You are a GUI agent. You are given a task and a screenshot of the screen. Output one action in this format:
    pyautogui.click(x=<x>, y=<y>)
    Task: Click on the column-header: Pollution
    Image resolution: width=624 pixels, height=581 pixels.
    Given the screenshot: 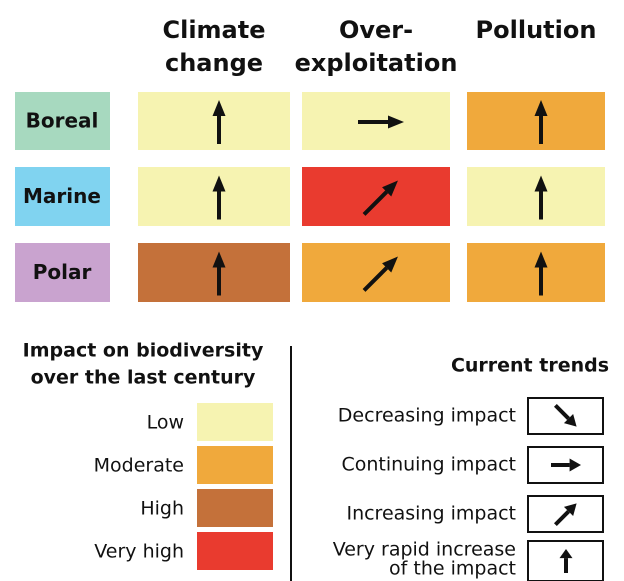 What is the action you would take?
    pyautogui.click(x=536, y=30)
    